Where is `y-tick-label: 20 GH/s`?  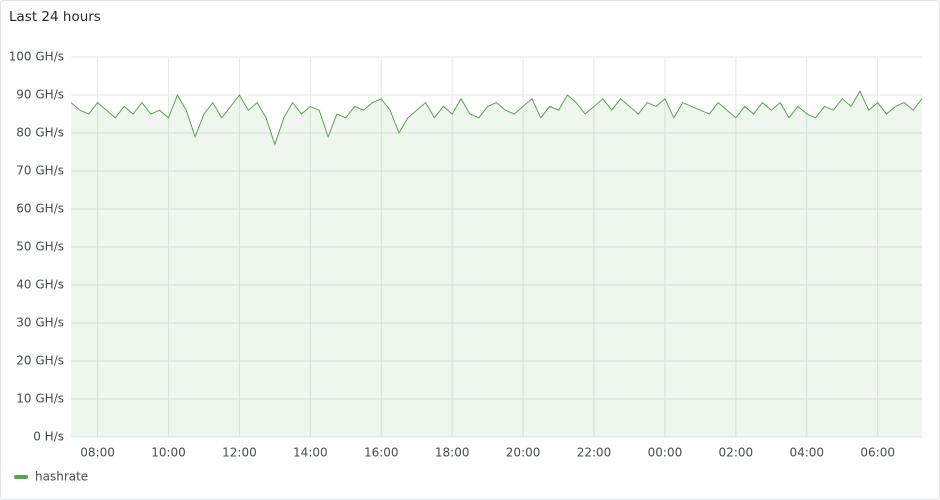
y-tick-label: 20 GH/s is located at coordinates (40, 361).